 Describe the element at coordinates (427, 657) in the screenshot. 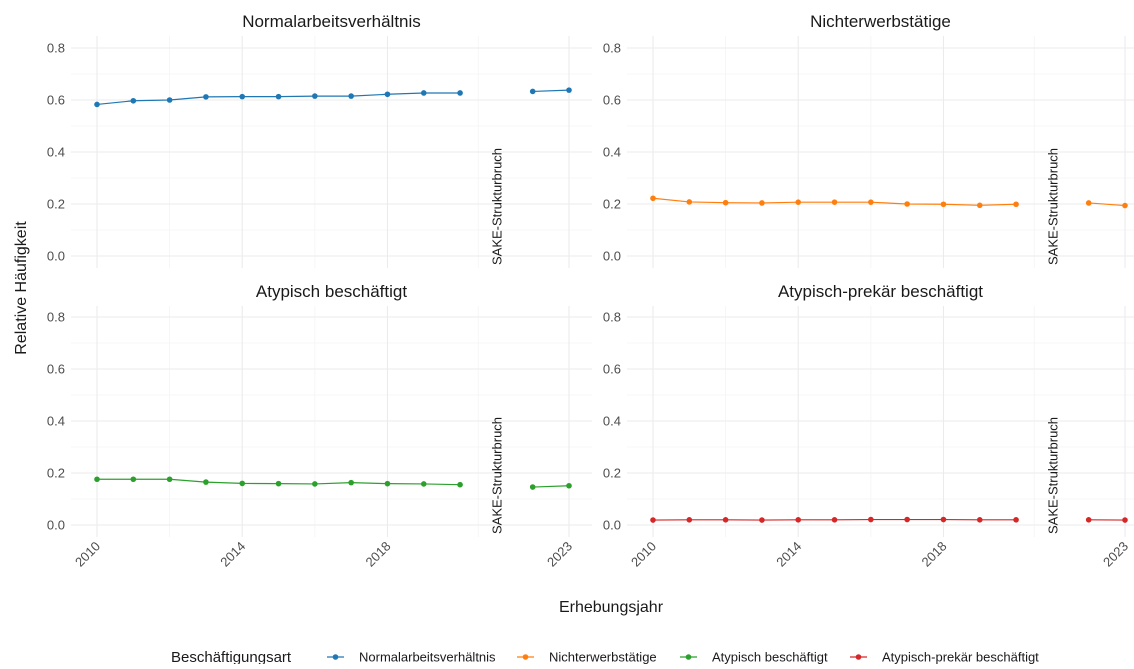

I see `legend-label: Normalarbeitsverhältnis` at that location.